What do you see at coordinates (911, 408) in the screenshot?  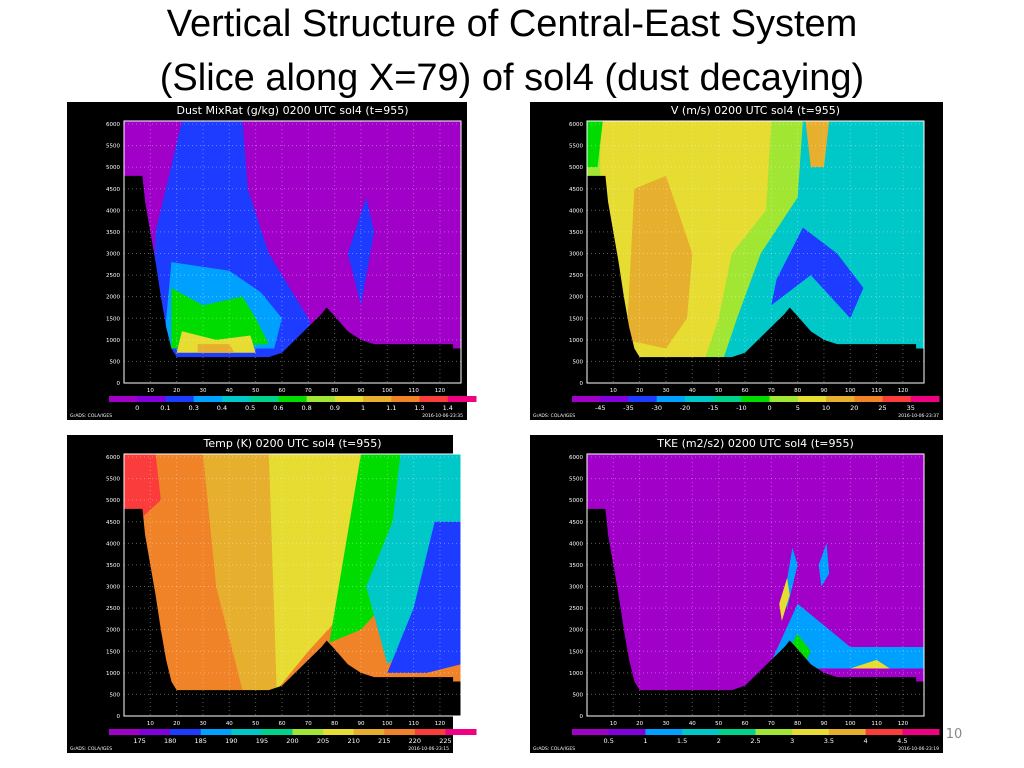 I see `colorbar-label: 35` at bounding box center [911, 408].